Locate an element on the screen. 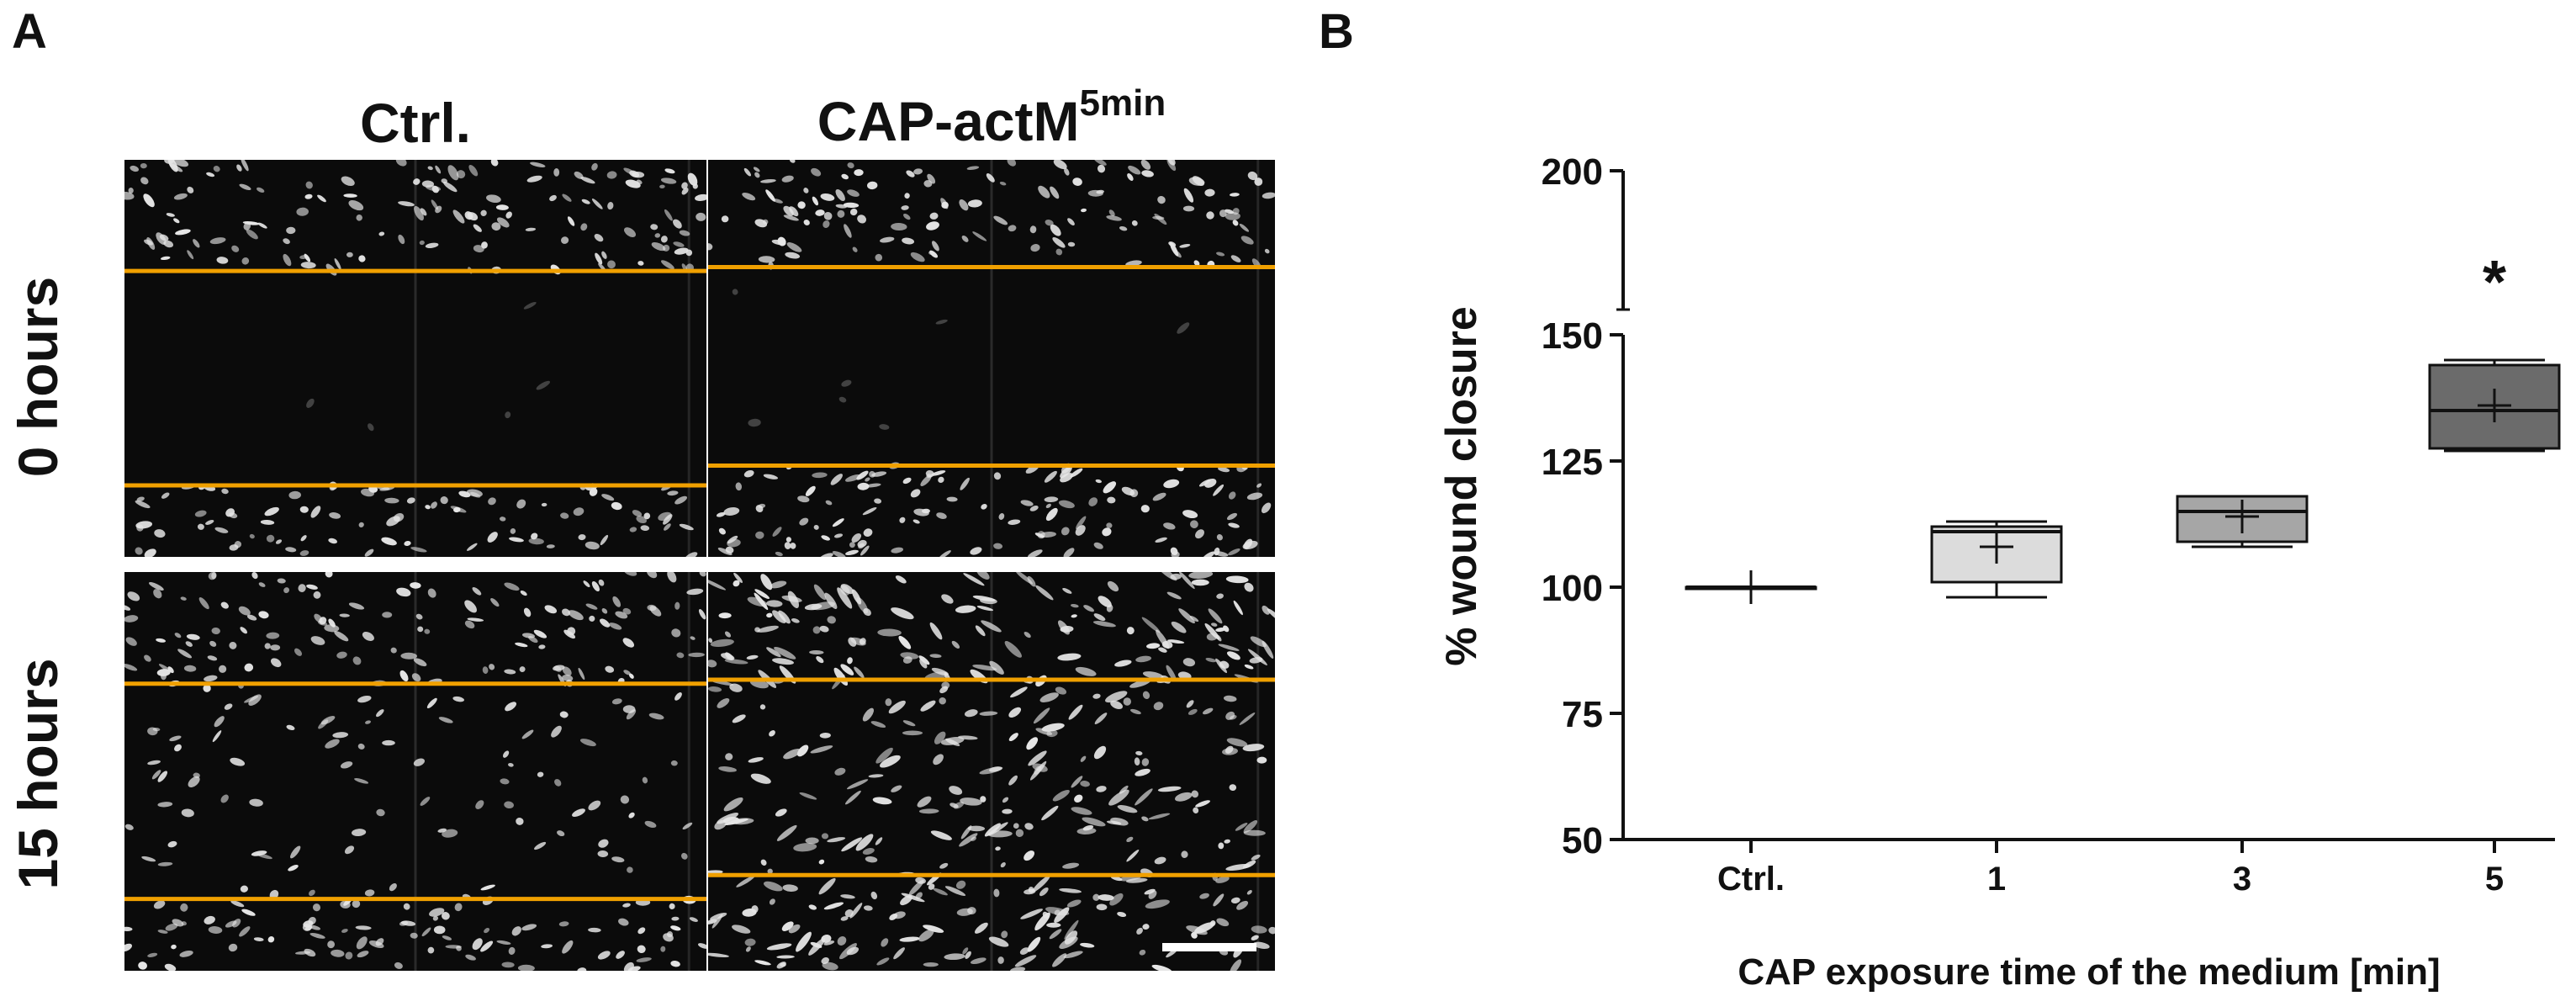 The width and height of the screenshot is (2576, 996). y-tick-label: 75 is located at coordinates (1582, 714).